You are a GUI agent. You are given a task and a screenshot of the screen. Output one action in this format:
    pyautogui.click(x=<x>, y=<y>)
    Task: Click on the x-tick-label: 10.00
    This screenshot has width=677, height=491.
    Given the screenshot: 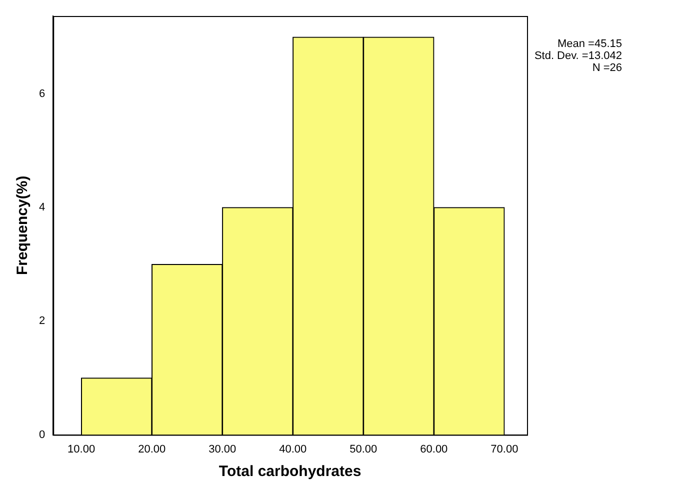 What is the action you would take?
    pyautogui.click(x=82, y=449)
    